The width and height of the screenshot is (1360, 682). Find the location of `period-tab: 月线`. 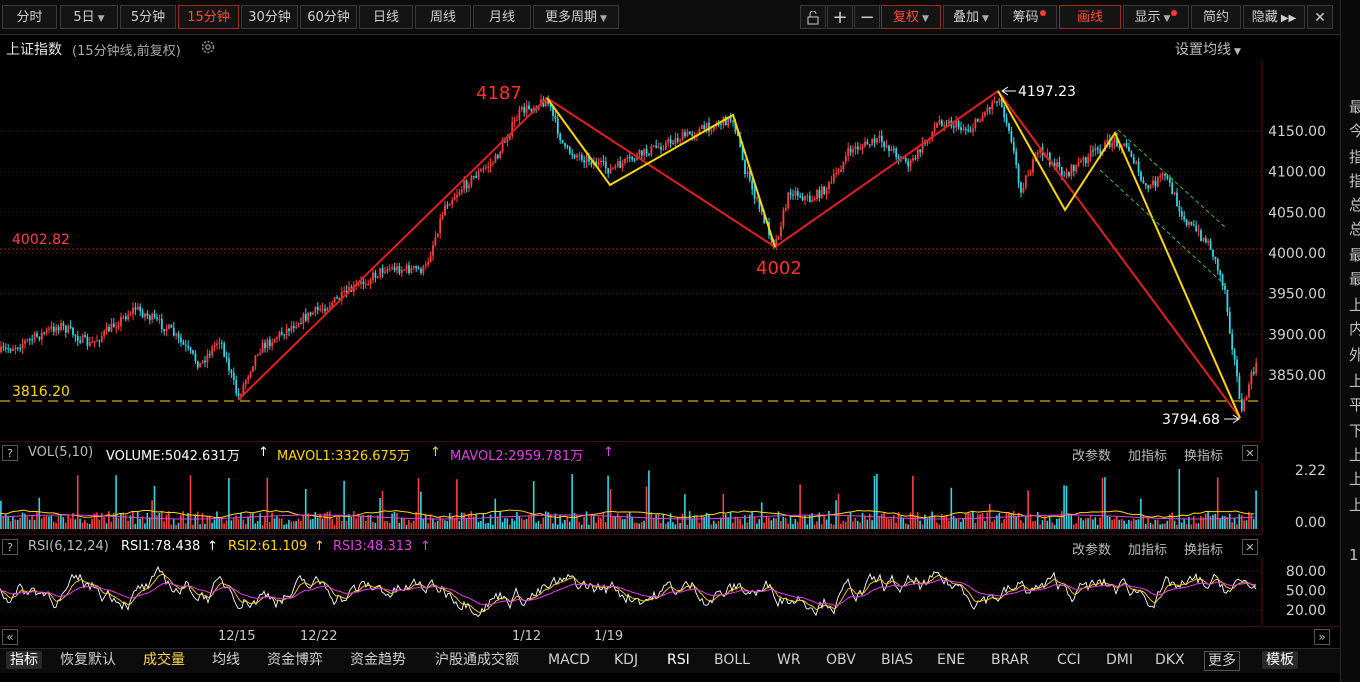

period-tab: 月线 is located at coordinates (502, 17).